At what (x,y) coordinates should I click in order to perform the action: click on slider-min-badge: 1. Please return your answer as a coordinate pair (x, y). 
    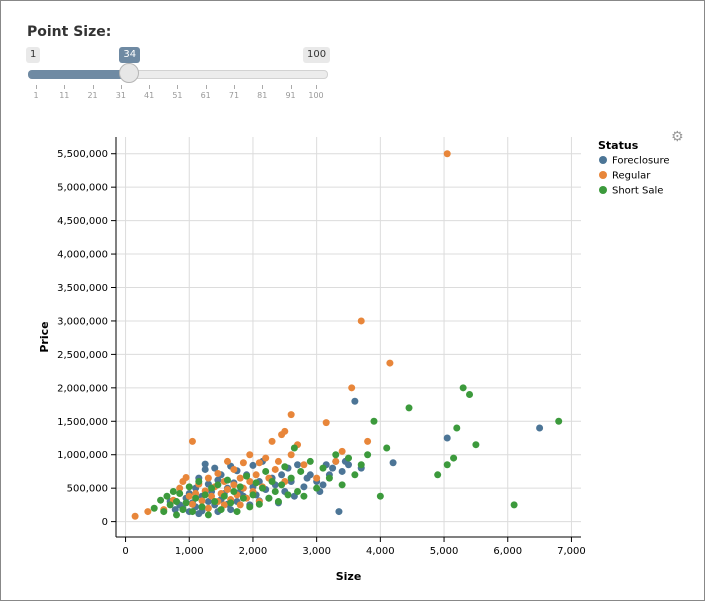
    Looking at the image, I should click on (33, 55).